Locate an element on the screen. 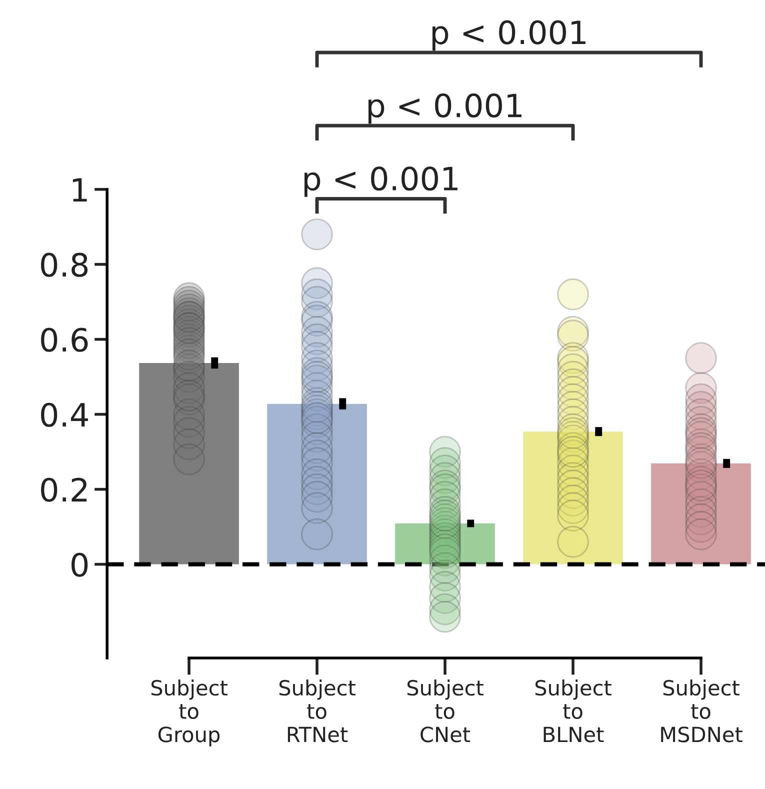 This screenshot has height=789, width=765. x-tick-label: Subject to MSDNet is located at coordinates (701, 711).